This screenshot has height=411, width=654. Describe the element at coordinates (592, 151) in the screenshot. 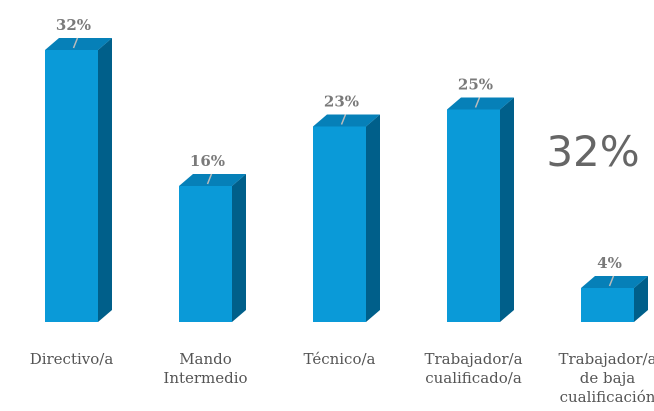

I see `annotation: 32%` at that location.